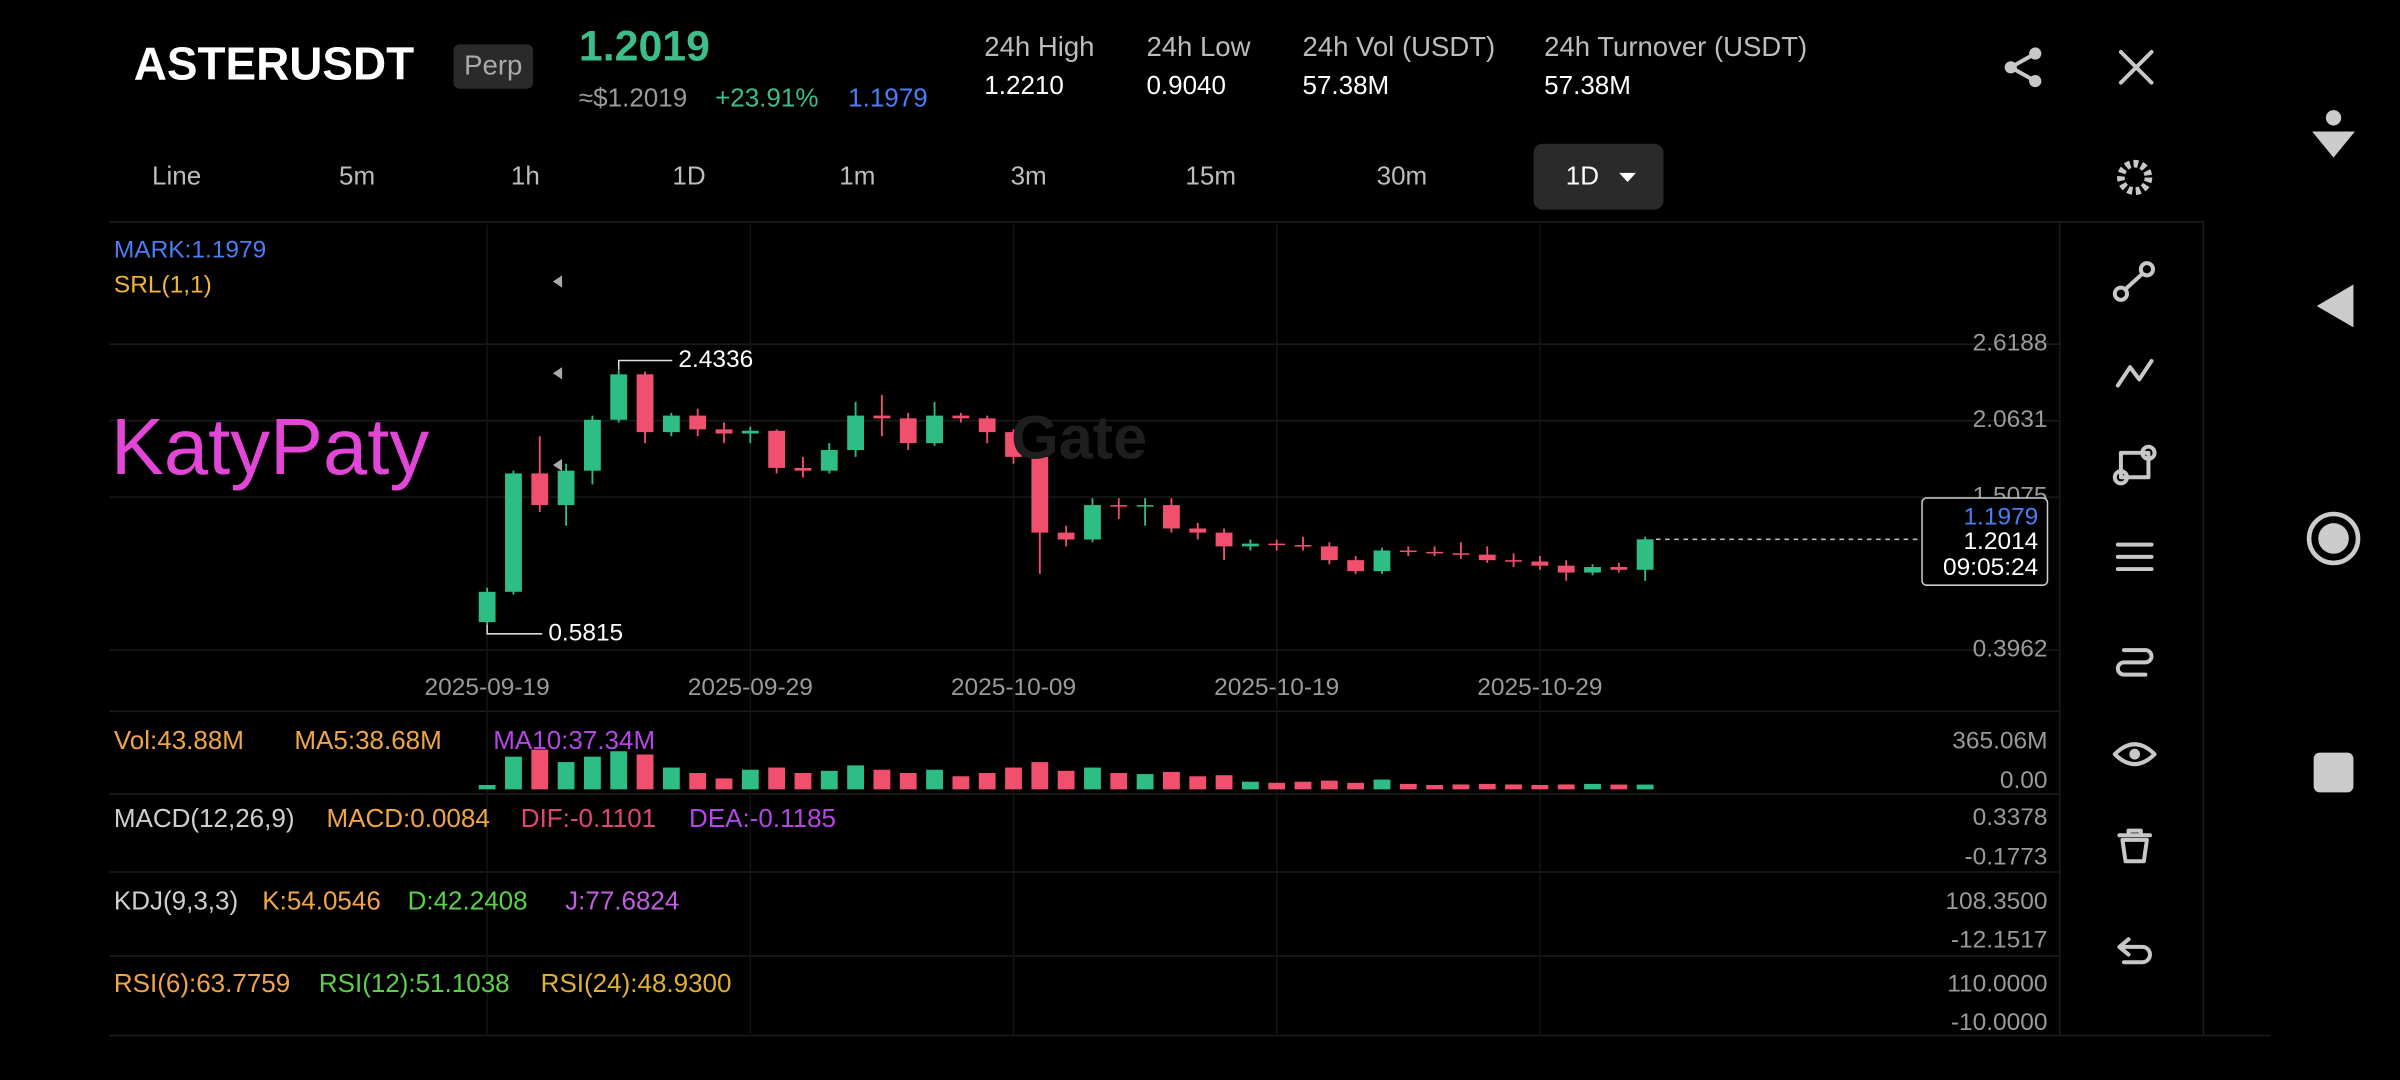  I want to click on symbol: ASTERUSDT, so click(274, 63).